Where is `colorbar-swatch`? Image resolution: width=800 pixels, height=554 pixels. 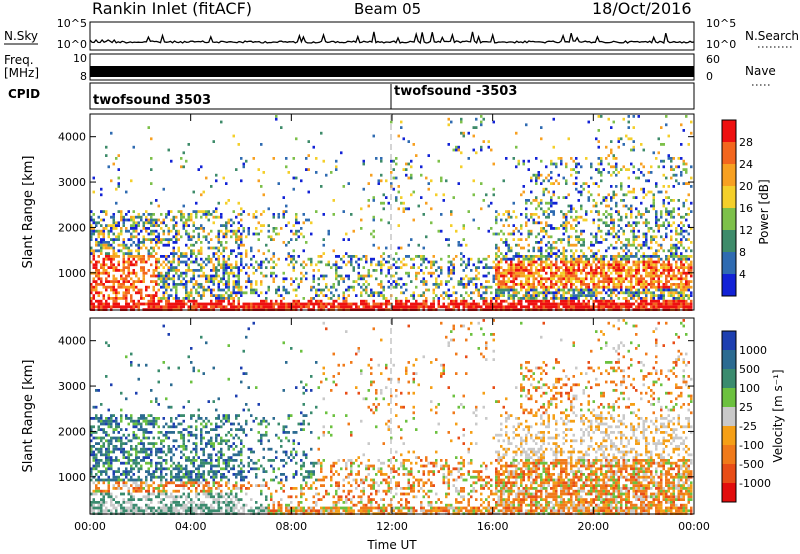 colorbar-swatch is located at coordinates (729, 219).